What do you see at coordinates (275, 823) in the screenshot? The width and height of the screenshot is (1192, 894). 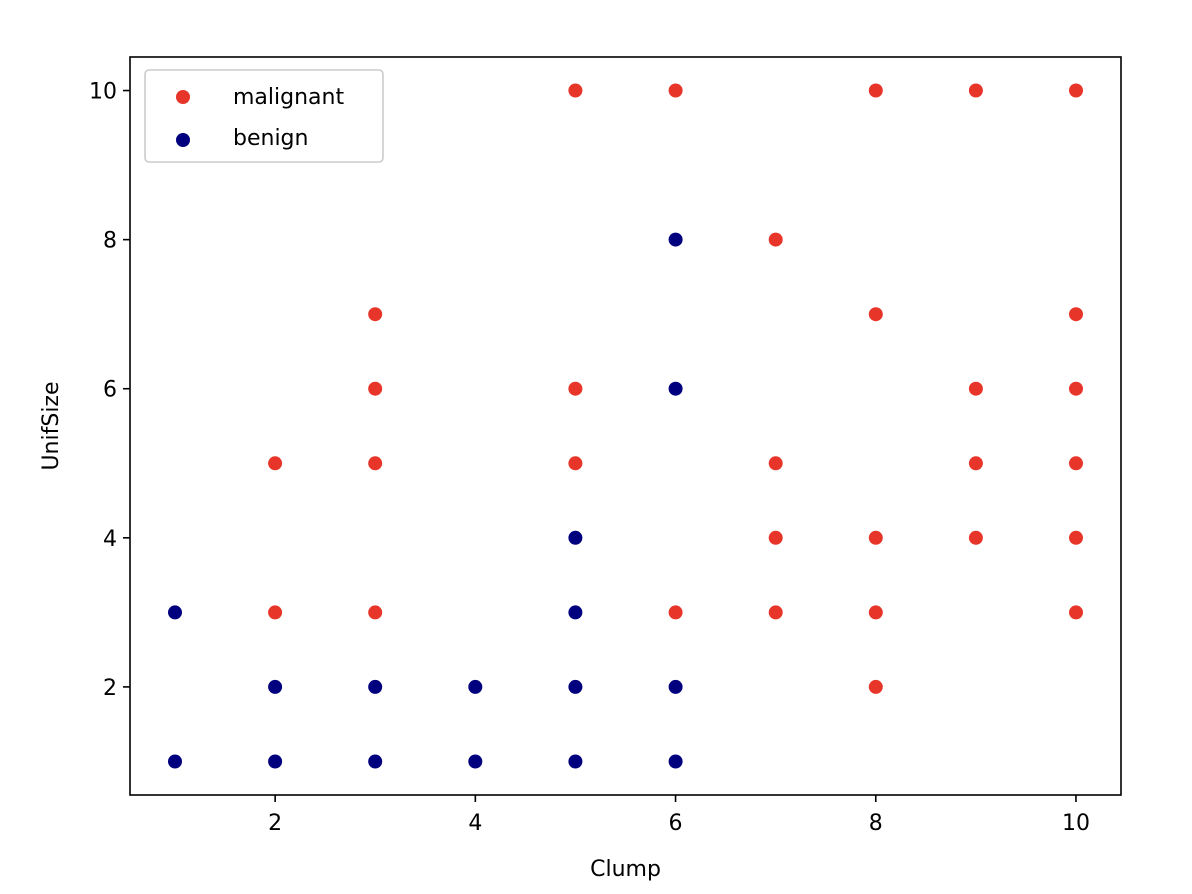 I see `x-tick-label-2: 2` at bounding box center [275, 823].